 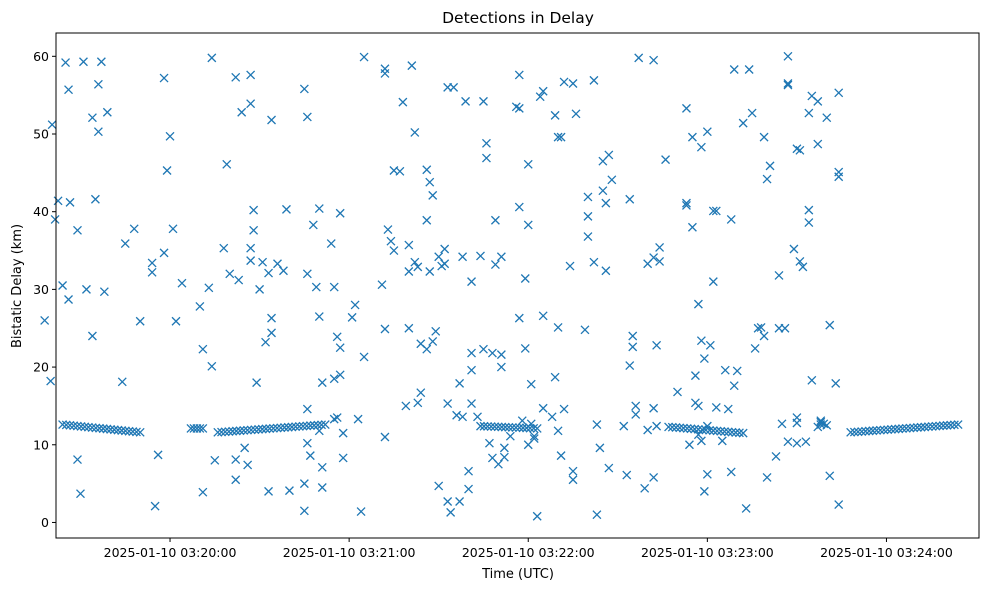 I want to click on y-tick-label: 40, so click(x=41, y=211).